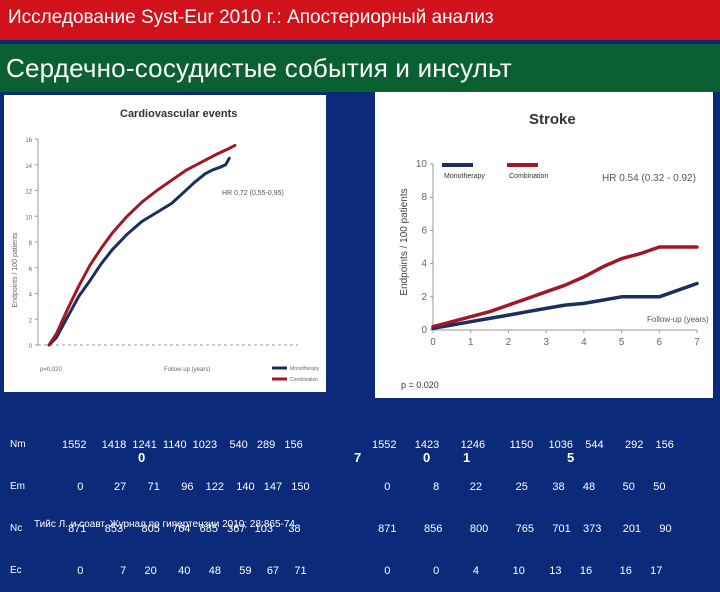 This screenshot has height=592, width=720. I want to click on header-bar, so click(360, 20).